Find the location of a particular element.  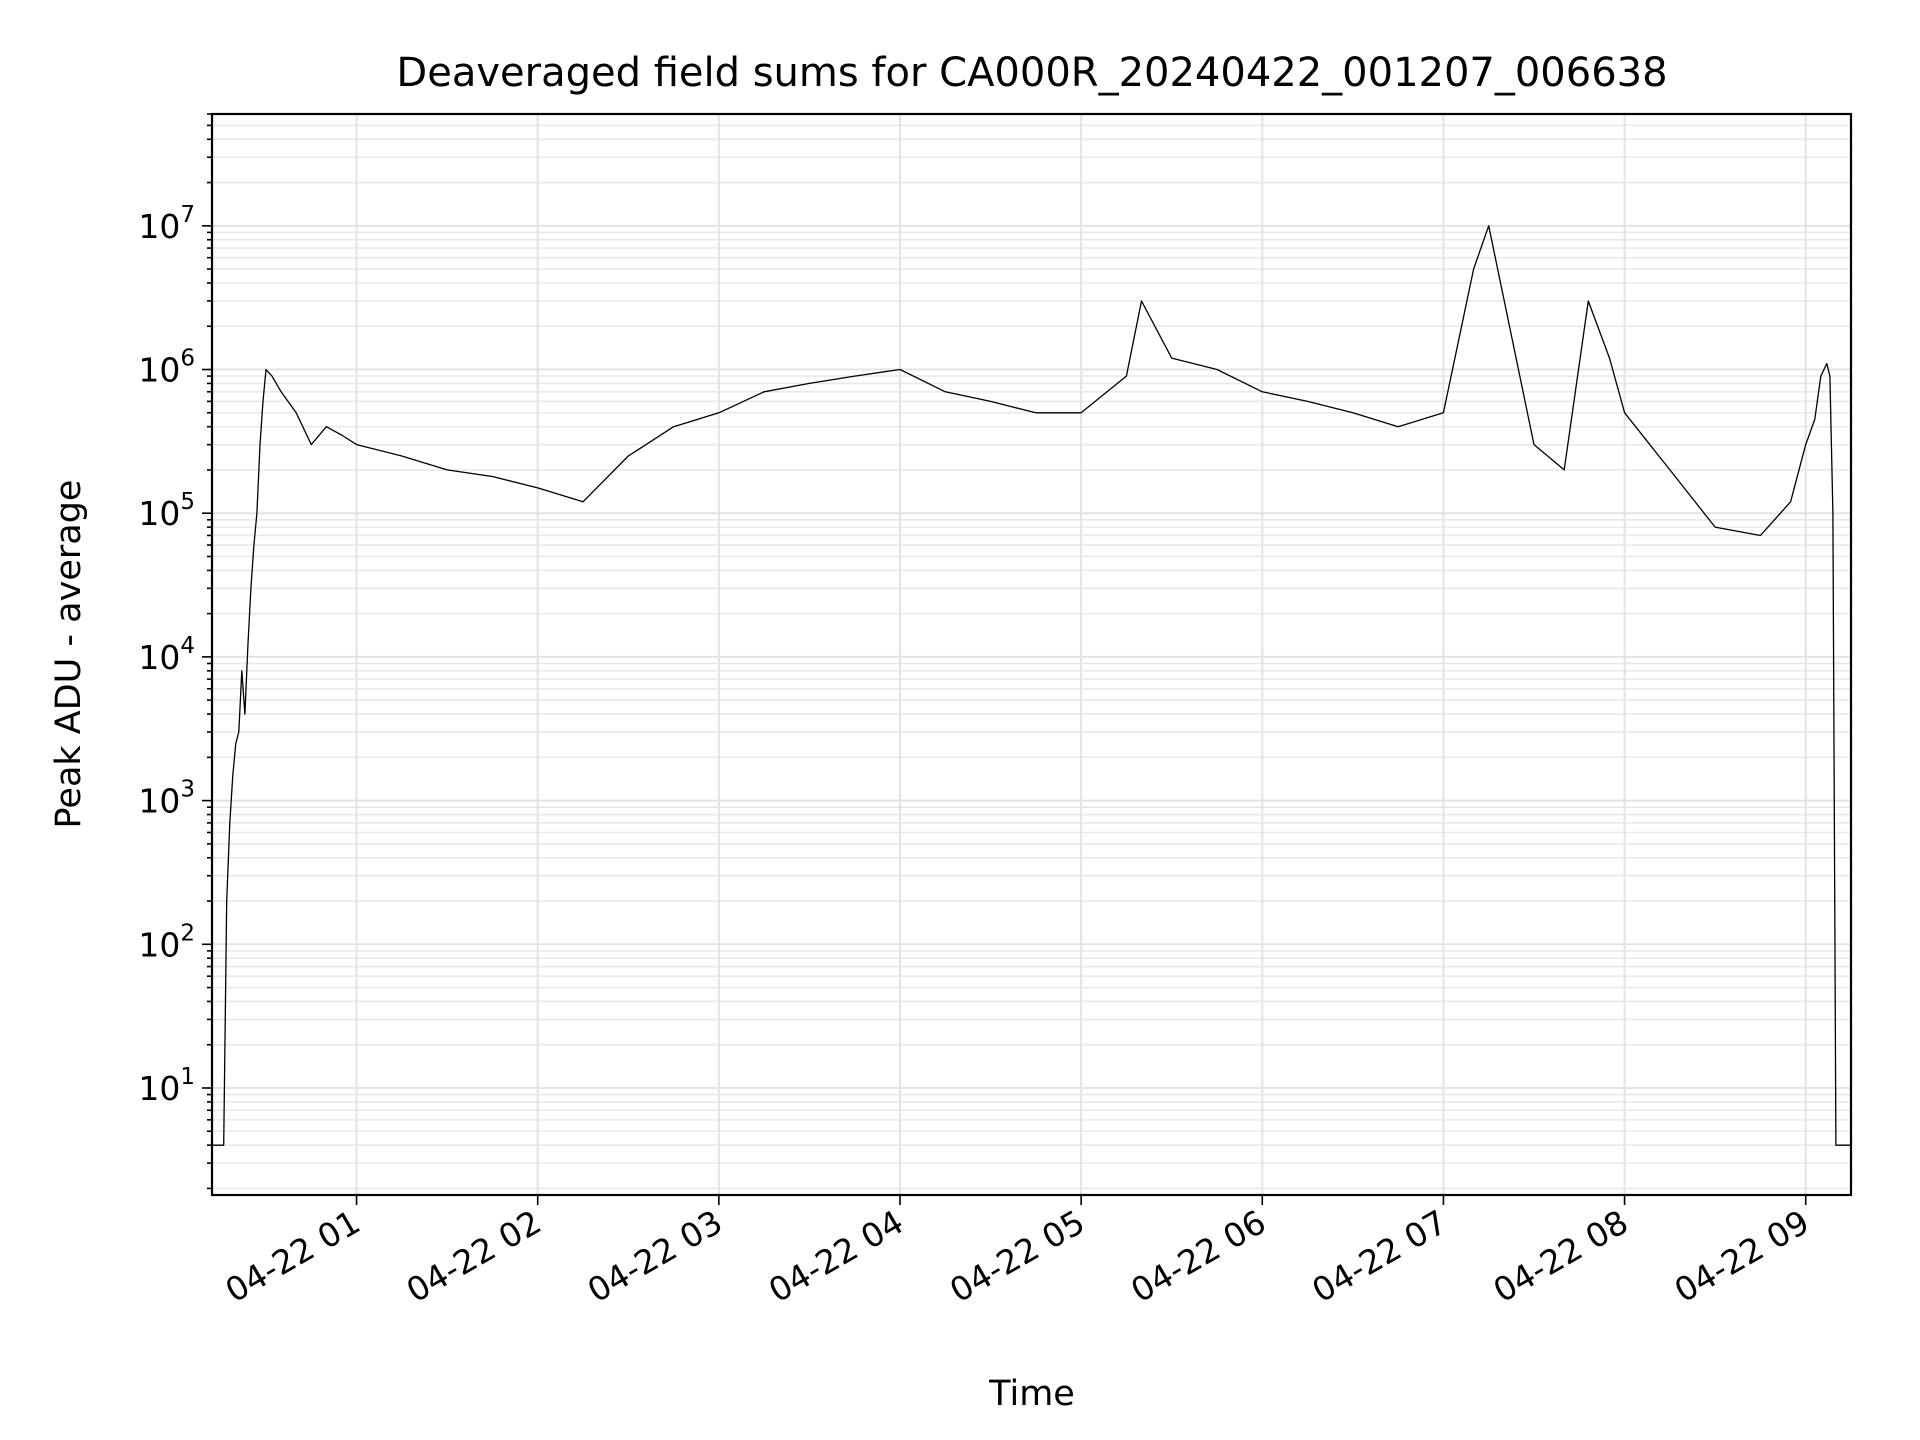

y-tick-label: 10⁴ is located at coordinates (166, 655).